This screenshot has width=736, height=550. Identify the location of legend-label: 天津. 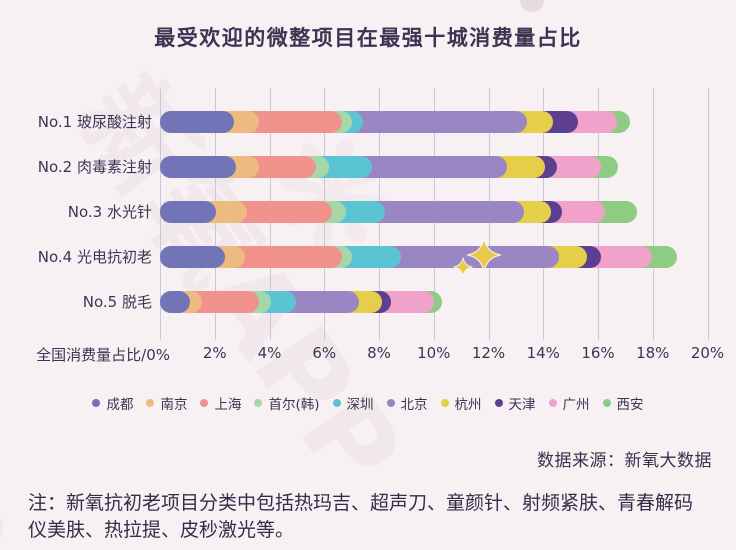
(522, 405).